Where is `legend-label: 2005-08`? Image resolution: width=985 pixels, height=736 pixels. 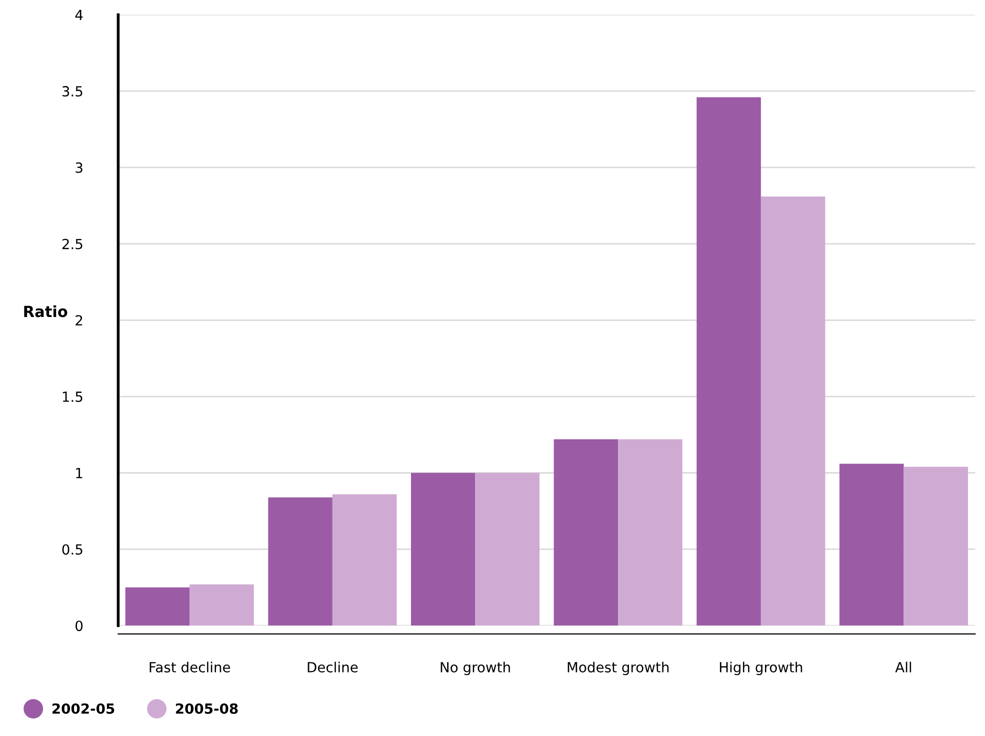
legend-label: 2005-08 is located at coordinates (207, 708).